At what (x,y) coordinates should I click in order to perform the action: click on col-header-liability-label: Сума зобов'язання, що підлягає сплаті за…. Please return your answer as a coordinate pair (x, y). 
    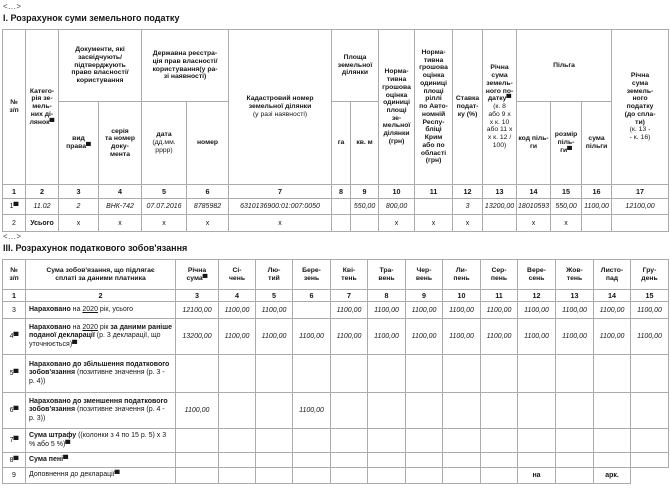
    Looking at the image, I should click on (100, 274).